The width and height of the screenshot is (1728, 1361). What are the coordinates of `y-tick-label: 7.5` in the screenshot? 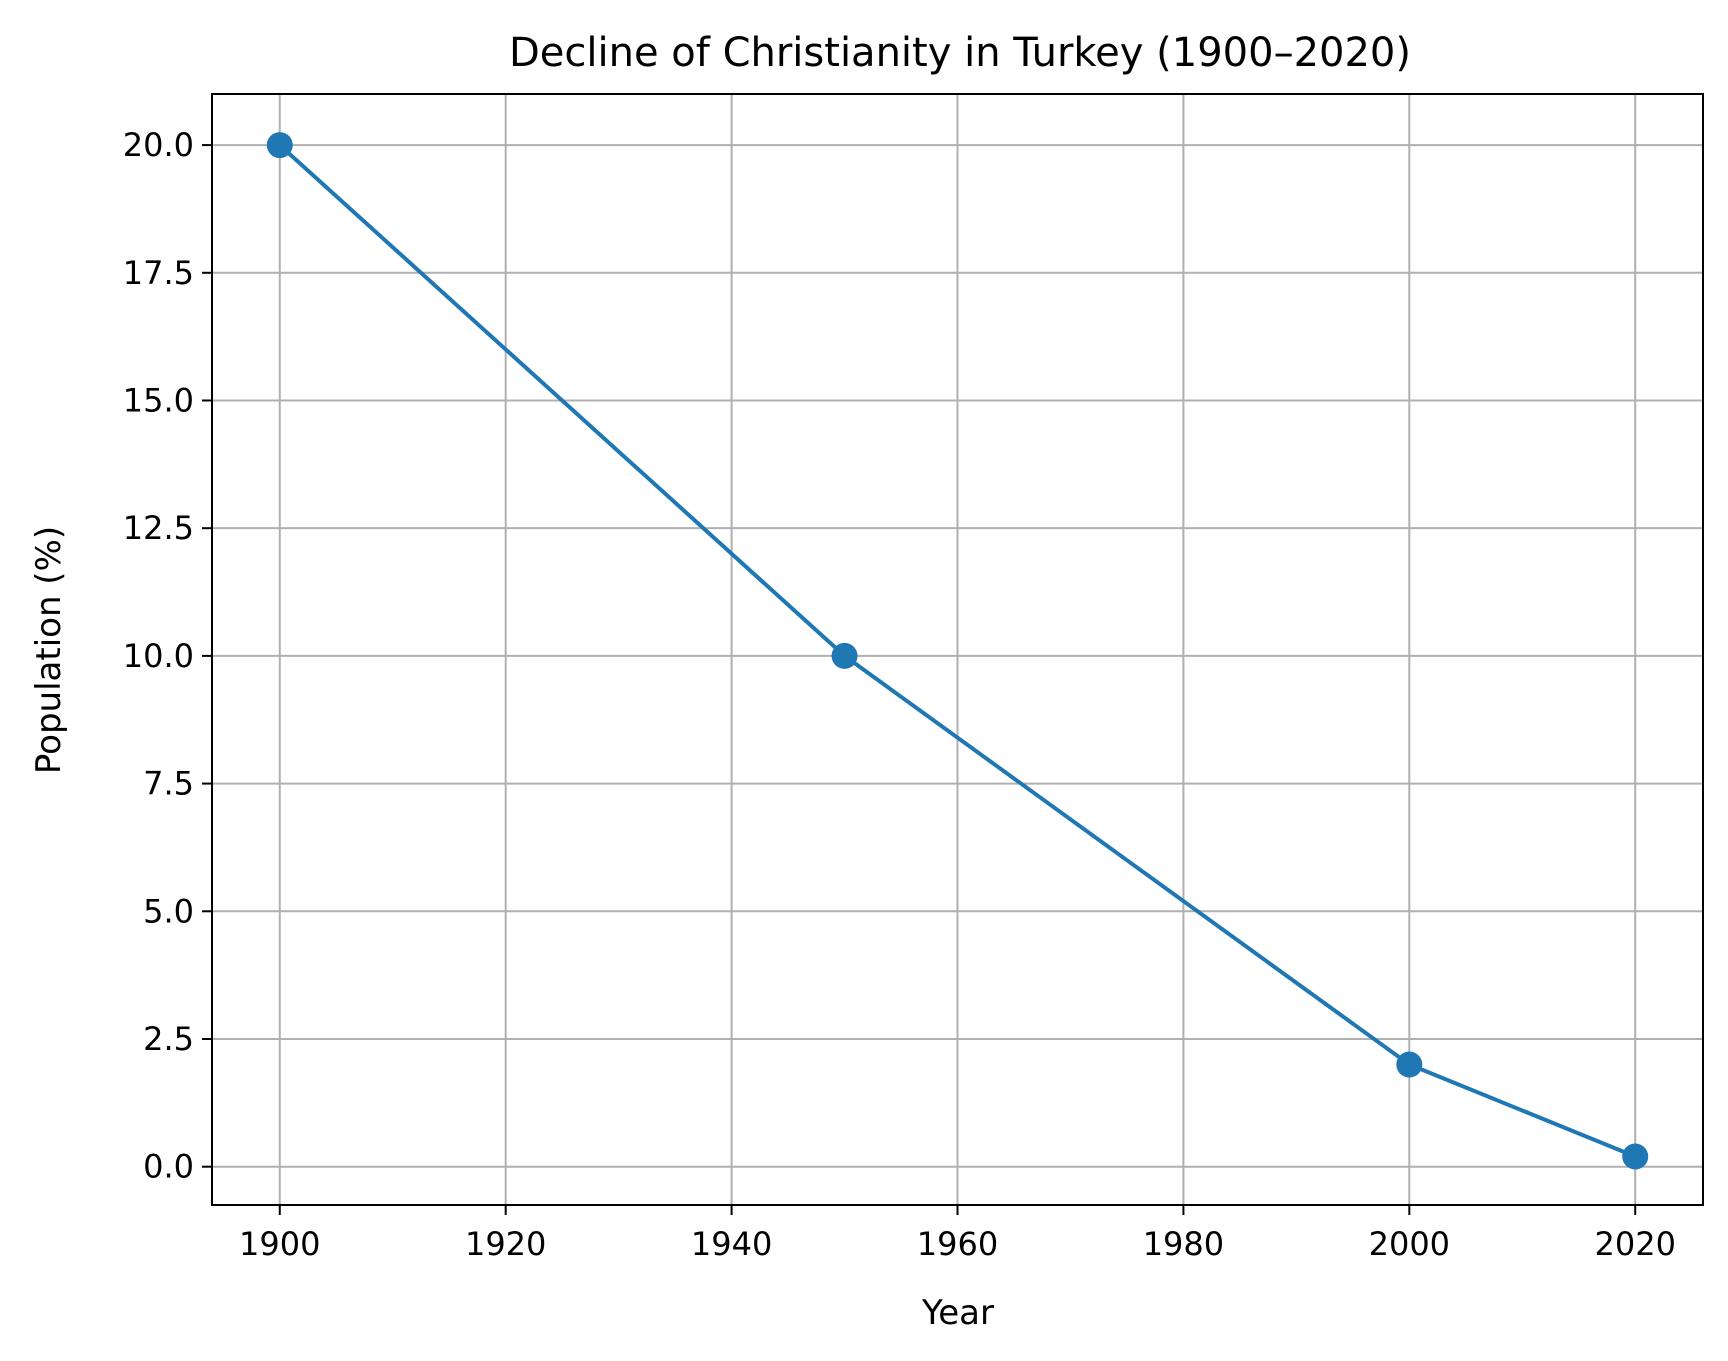 It's located at (168, 784).